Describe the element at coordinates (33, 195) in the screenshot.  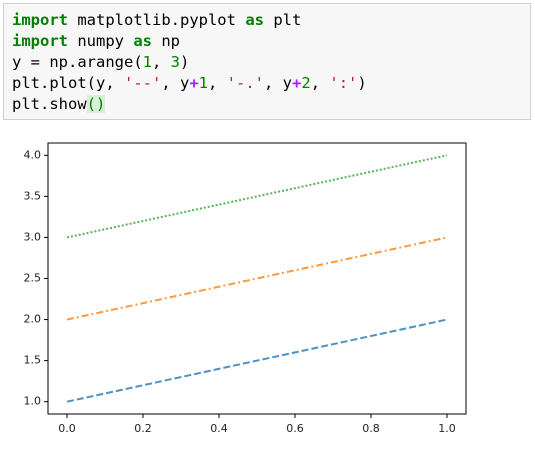
I see `y-tick-label: 3.5` at that location.